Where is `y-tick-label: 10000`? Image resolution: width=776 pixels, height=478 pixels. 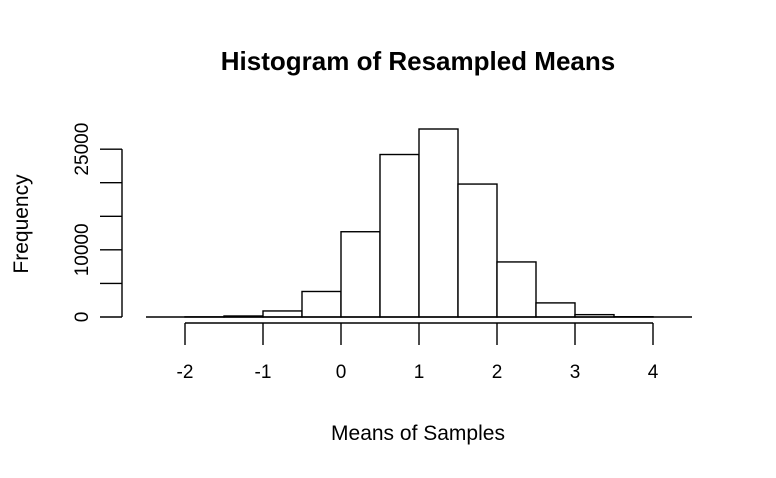 y-tick-label: 10000 is located at coordinates (82, 249).